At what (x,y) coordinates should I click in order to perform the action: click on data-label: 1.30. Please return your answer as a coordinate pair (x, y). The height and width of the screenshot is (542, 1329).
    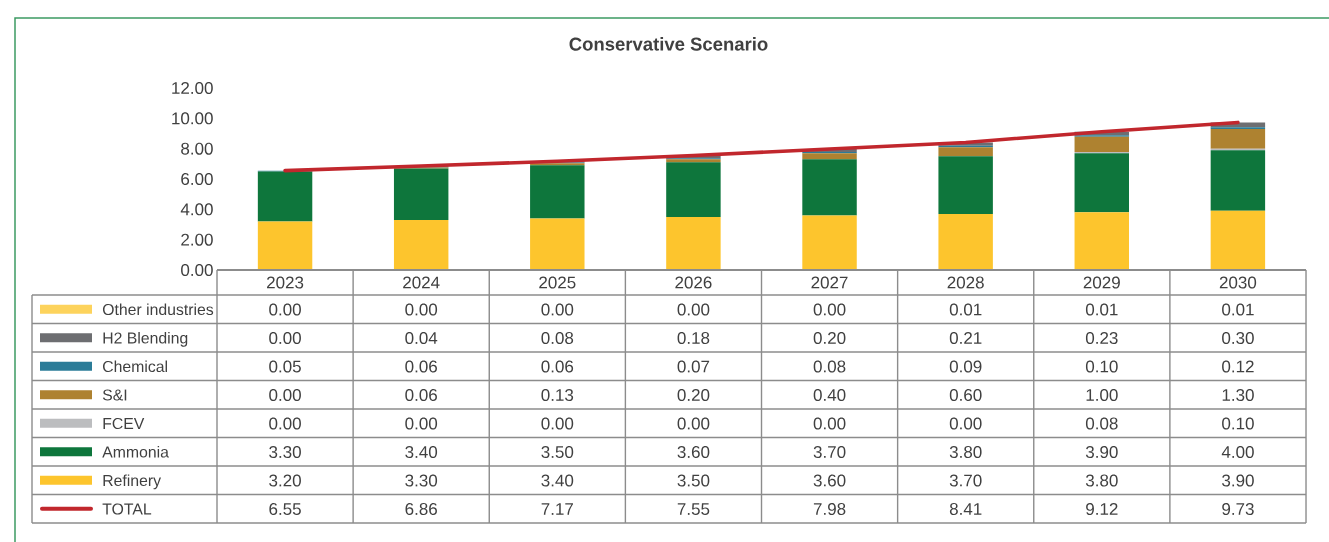
    Looking at the image, I should click on (1238, 395).